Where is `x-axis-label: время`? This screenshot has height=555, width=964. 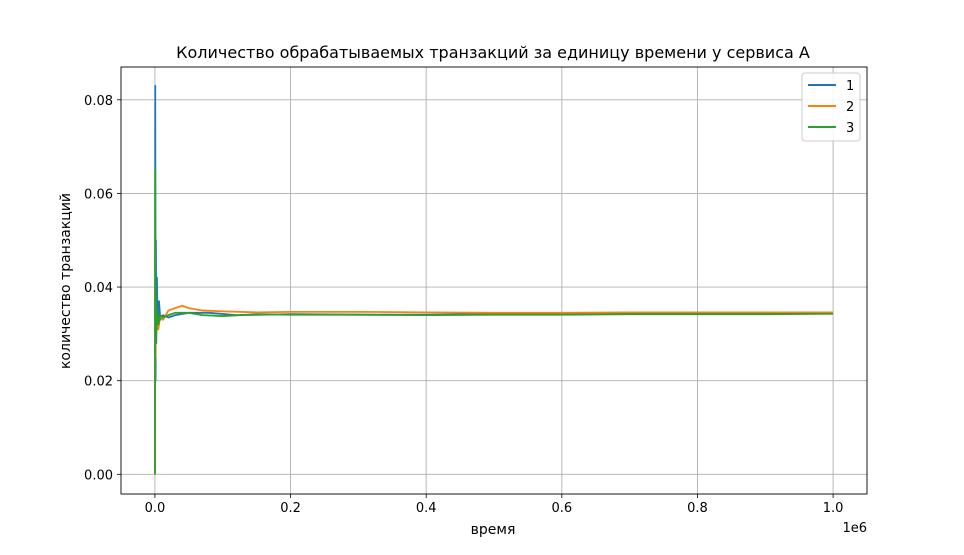
x-axis-label: время is located at coordinates (493, 530).